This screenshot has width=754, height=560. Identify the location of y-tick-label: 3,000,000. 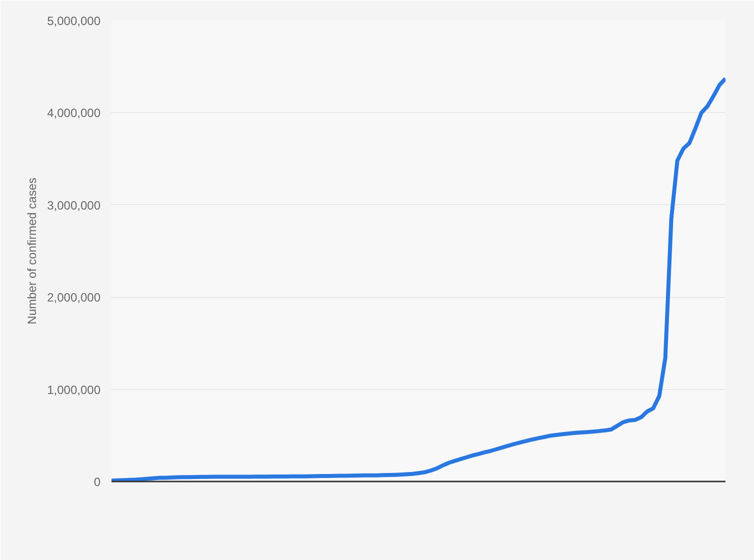
(74, 205).